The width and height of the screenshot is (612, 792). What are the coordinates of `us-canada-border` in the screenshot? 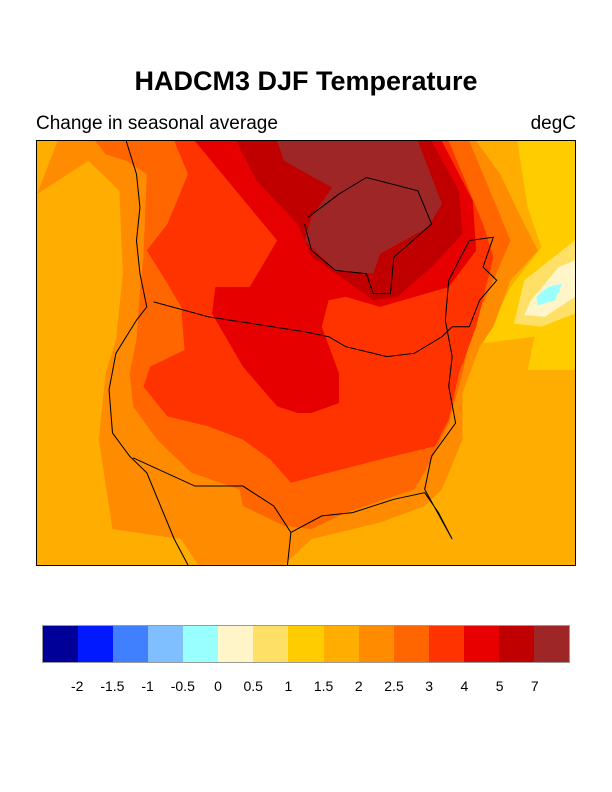 It's located at (303, 329).